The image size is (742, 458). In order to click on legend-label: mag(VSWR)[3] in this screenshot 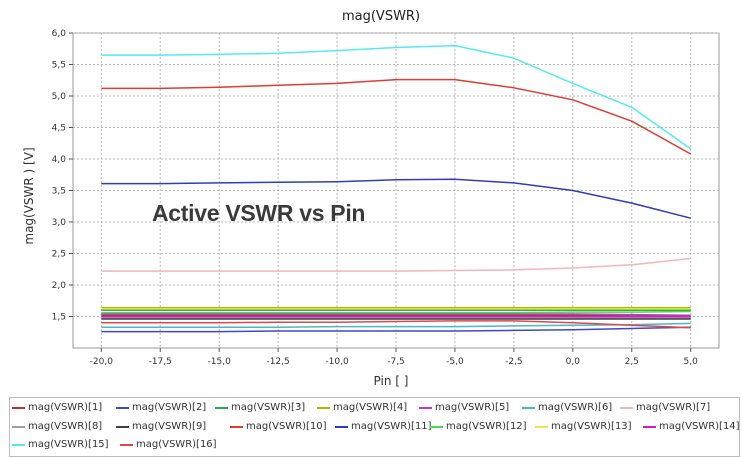, I will do `click(268, 407)`.